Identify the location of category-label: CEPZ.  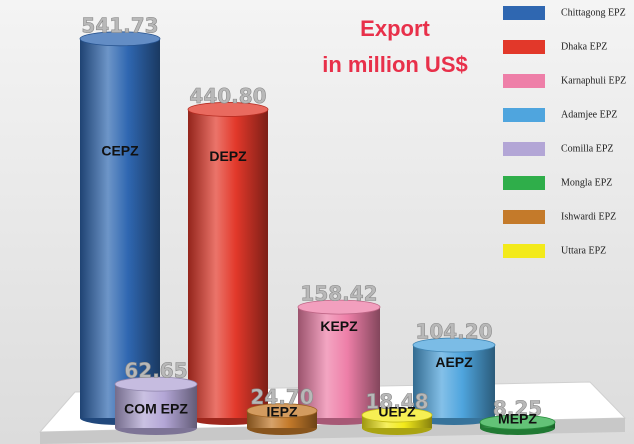
(120, 150).